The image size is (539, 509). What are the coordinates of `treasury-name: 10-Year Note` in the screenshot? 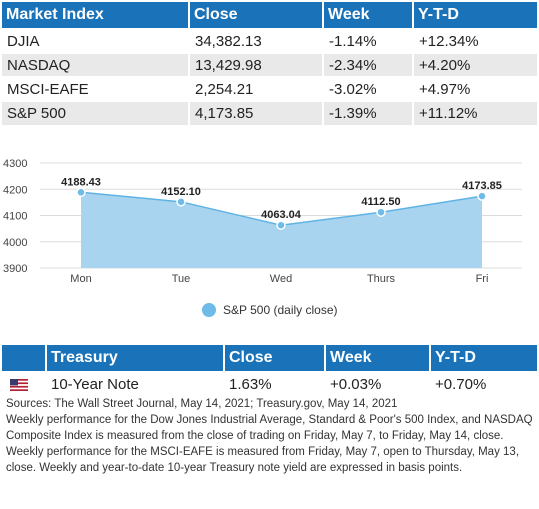 It's located at (135, 384).